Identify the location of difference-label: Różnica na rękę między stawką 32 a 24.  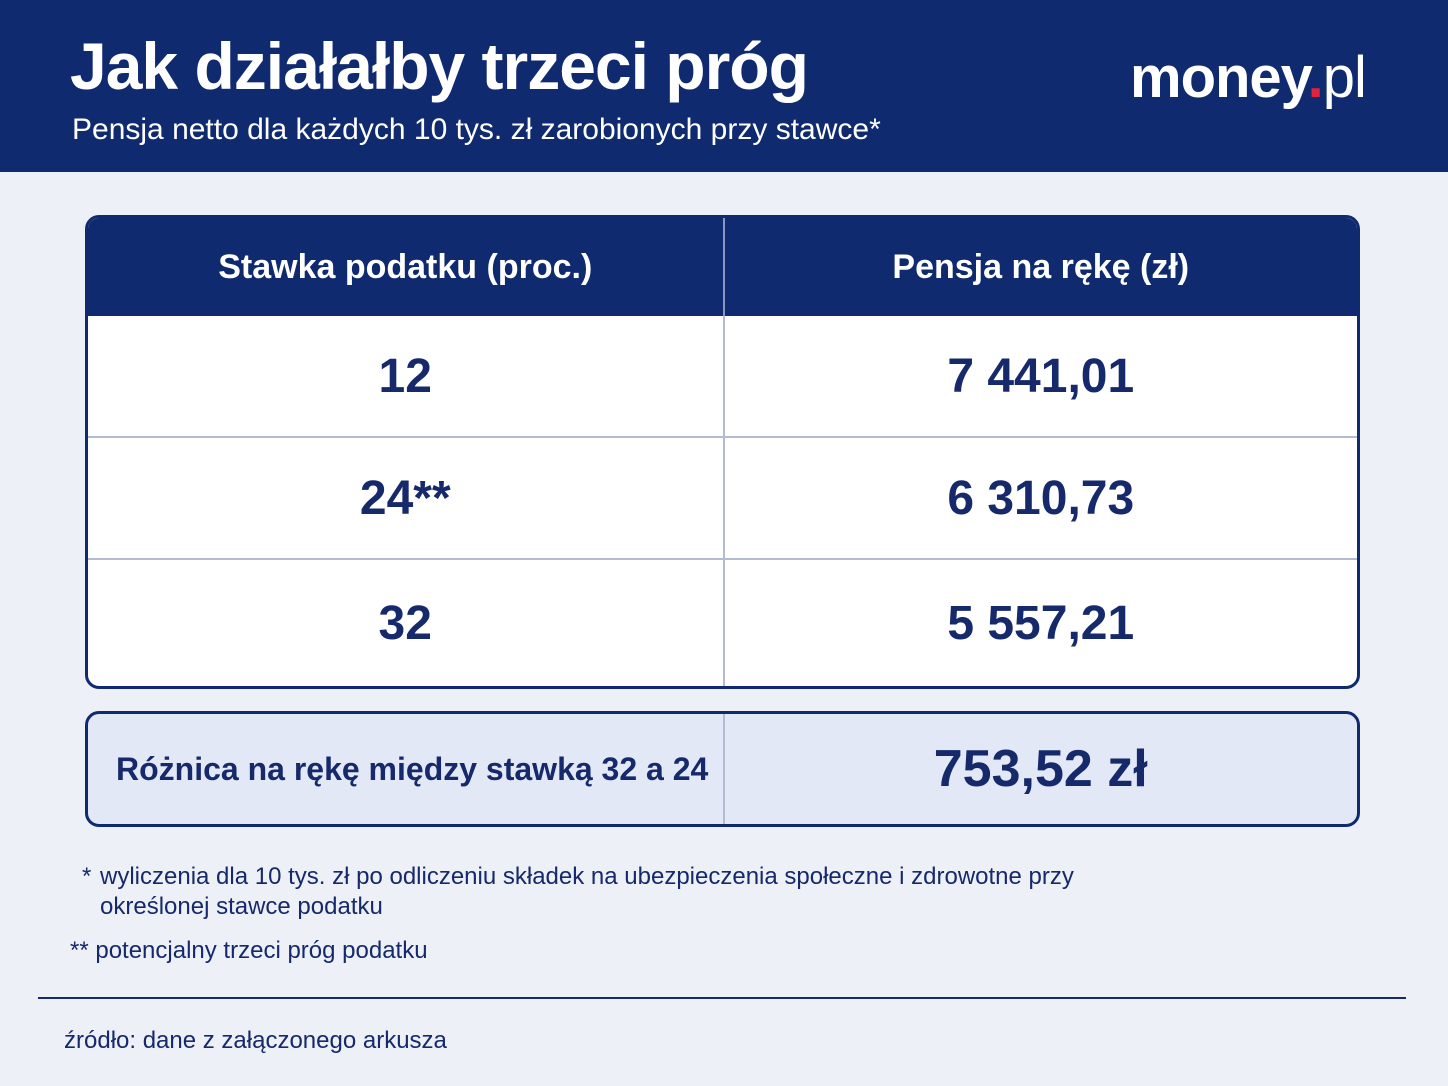
(412, 768).